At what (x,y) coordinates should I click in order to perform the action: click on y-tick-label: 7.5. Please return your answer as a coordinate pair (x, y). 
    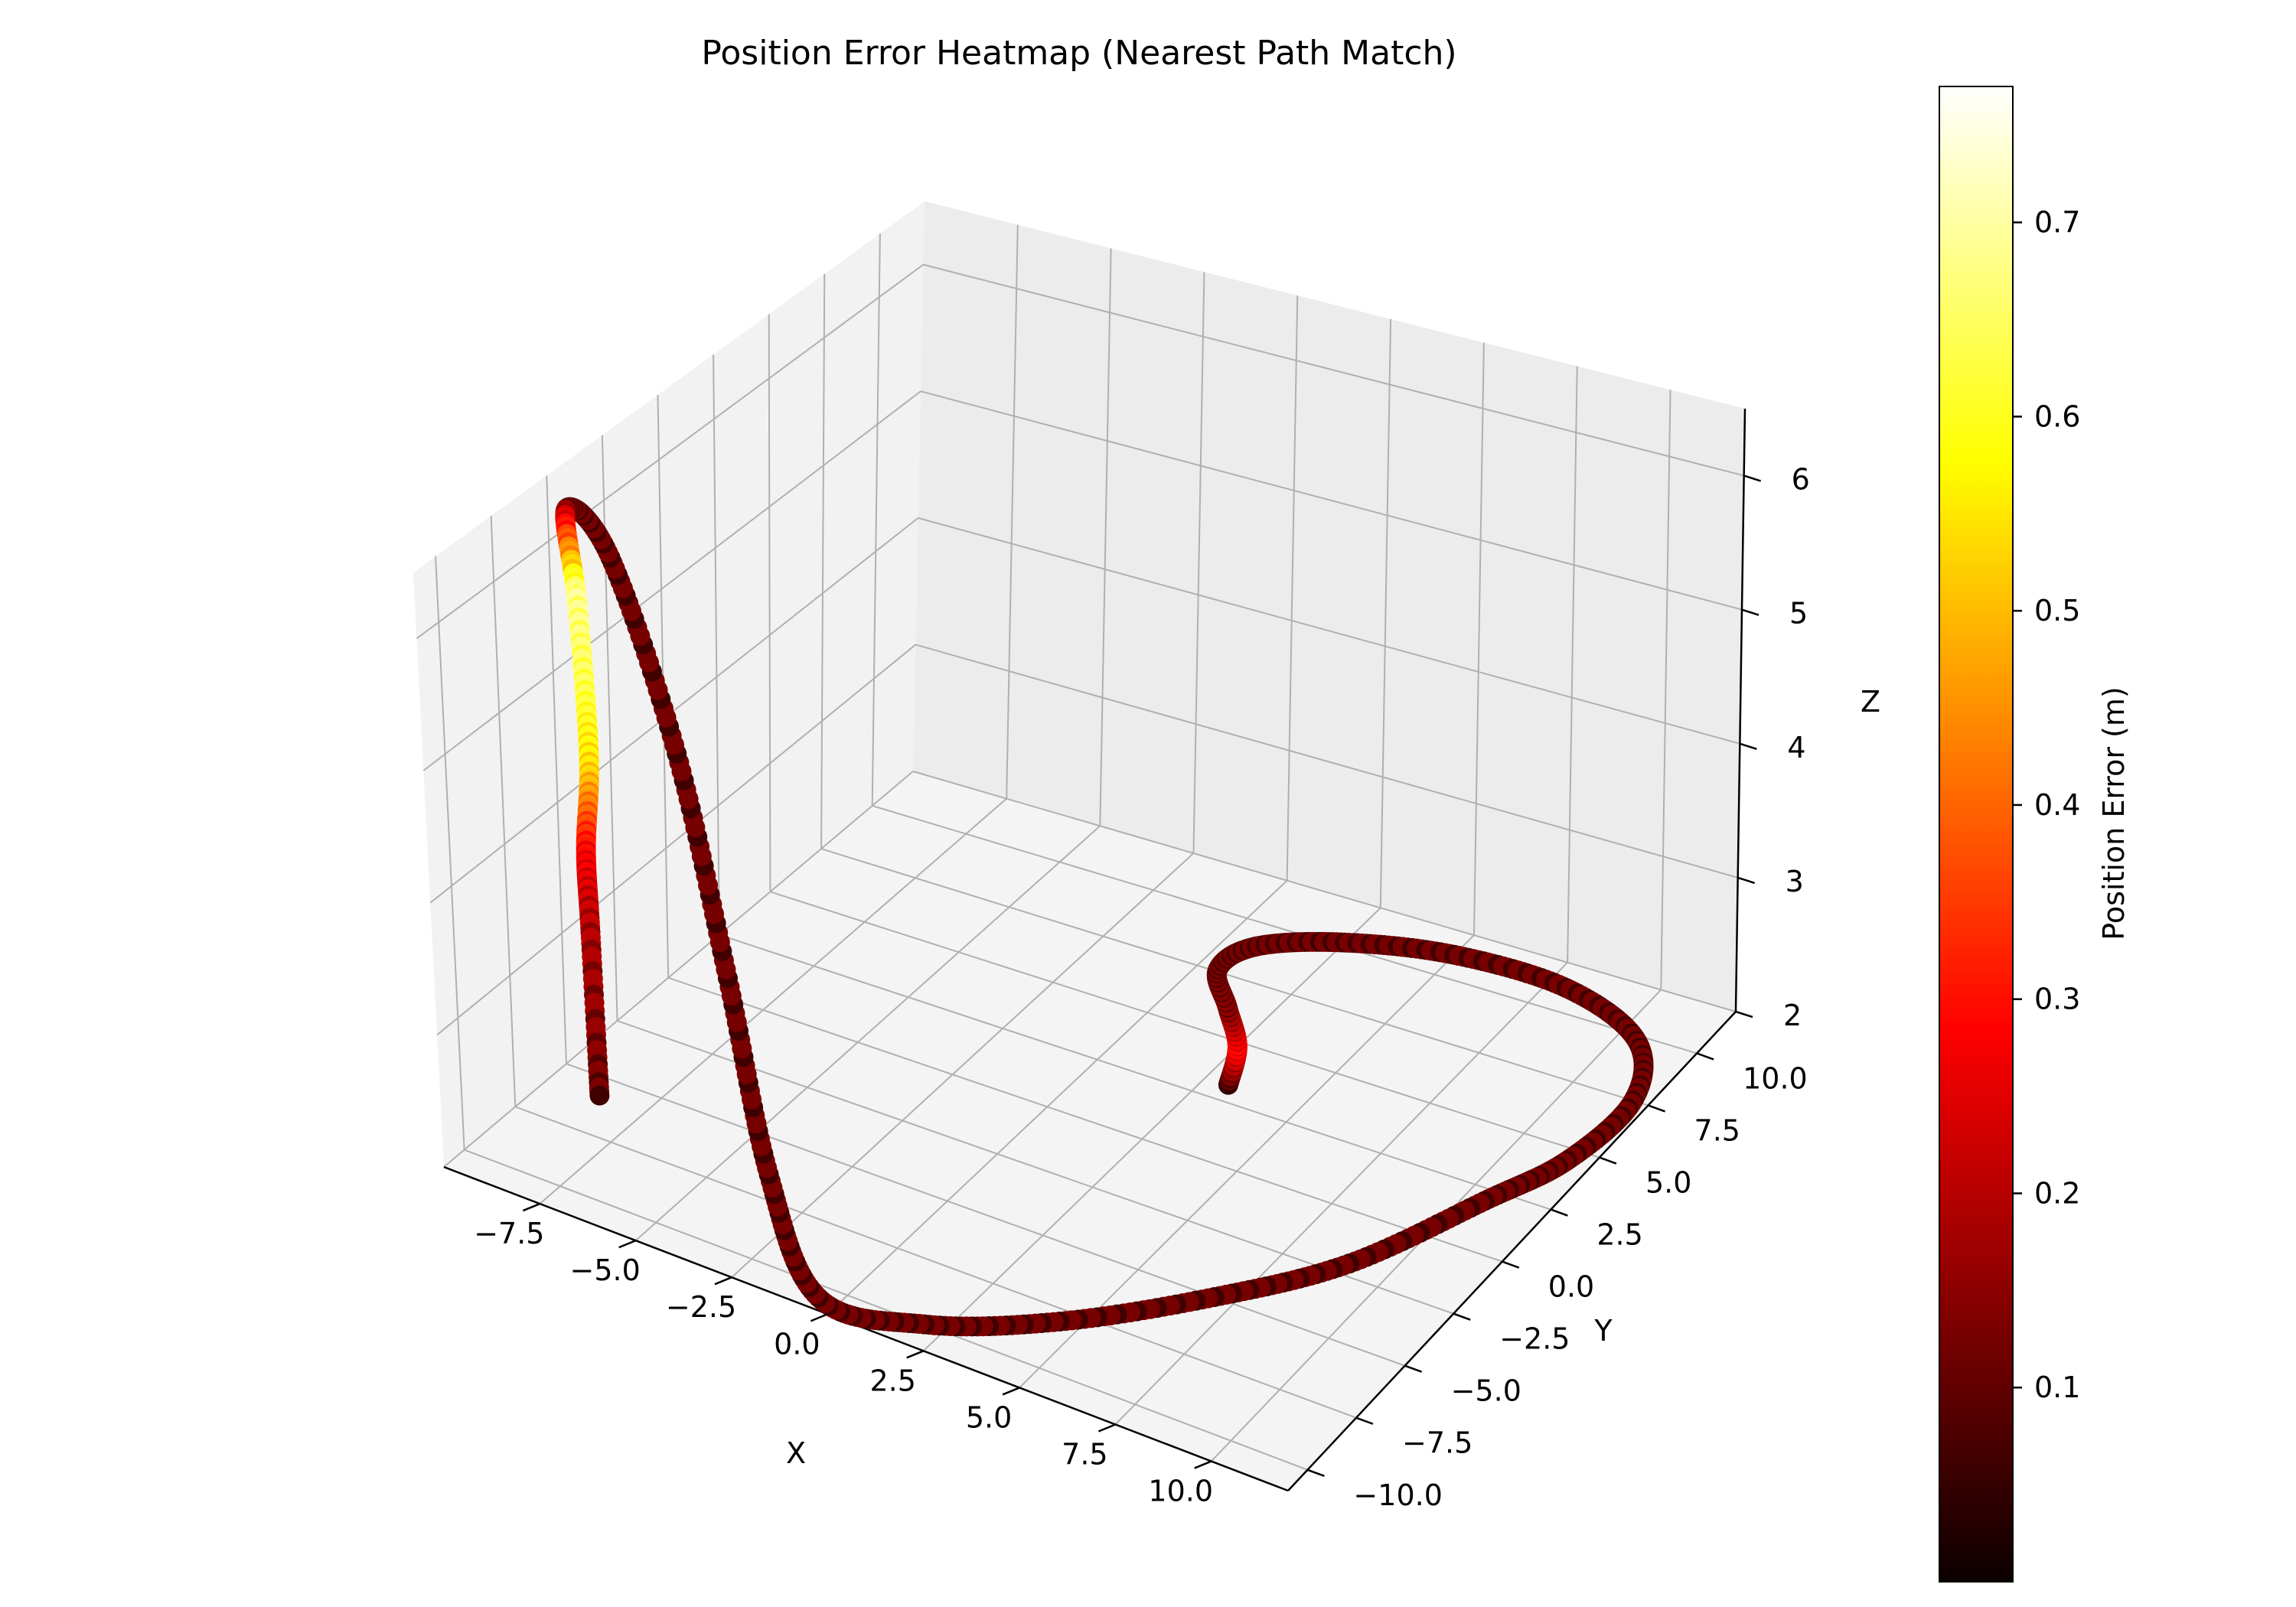
    Looking at the image, I should click on (1717, 1130).